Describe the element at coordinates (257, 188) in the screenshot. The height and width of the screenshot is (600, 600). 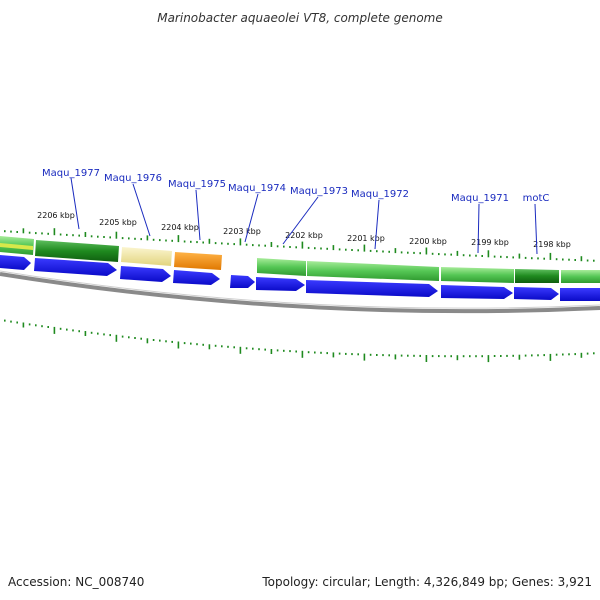
I see `gene-label: Maqu_1974` at that location.